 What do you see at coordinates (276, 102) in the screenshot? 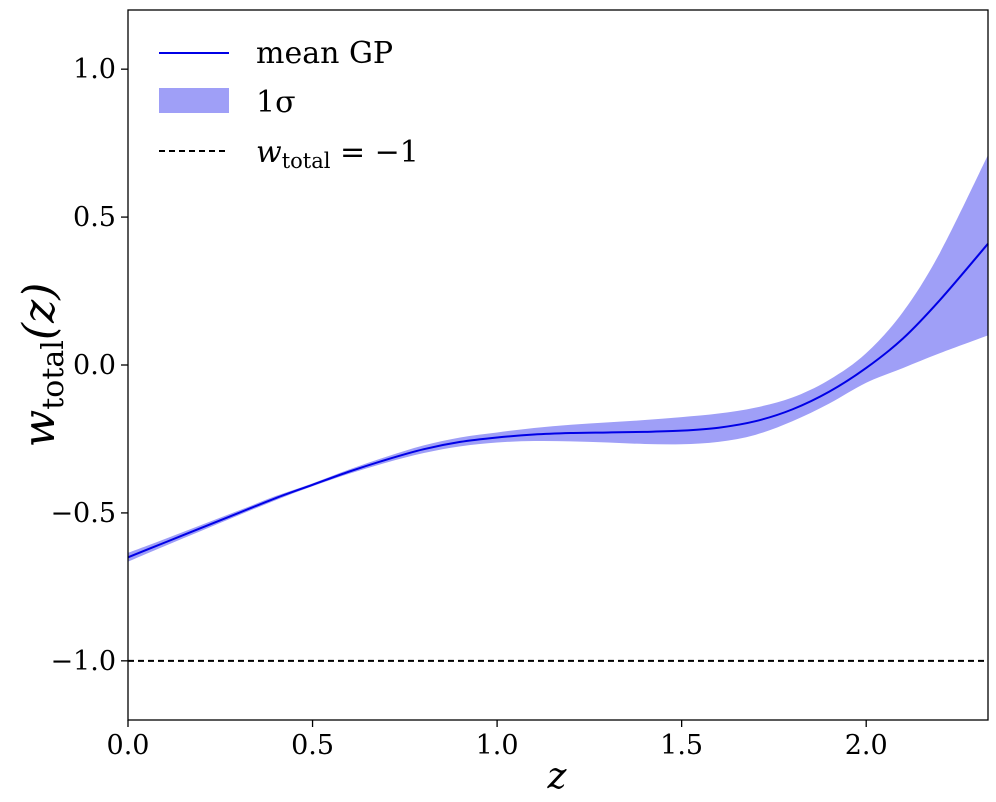
I see `legend-band-label: 1σ` at bounding box center [276, 102].